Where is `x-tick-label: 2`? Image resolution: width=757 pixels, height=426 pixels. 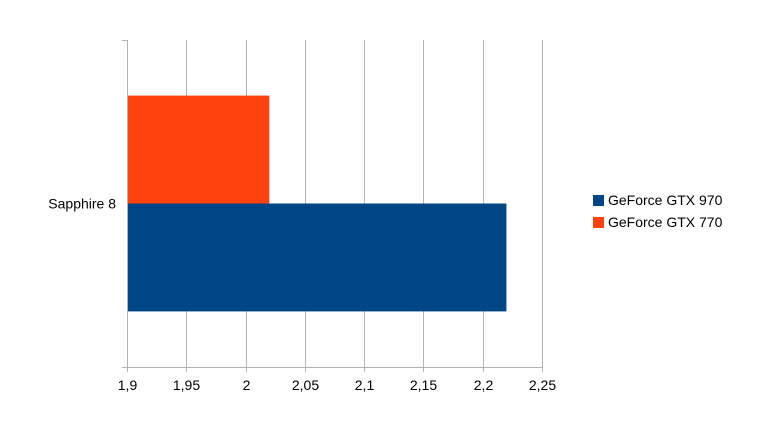 x-tick-label: 2 is located at coordinates (247, 385).